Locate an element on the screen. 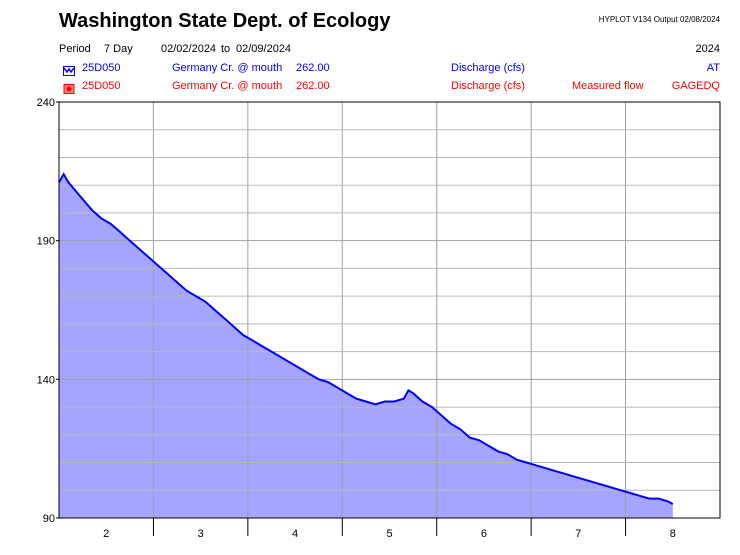 The width and height of the screenshot is (740, 555). y-tick-label: 190 is located at coordinates (46, 242).